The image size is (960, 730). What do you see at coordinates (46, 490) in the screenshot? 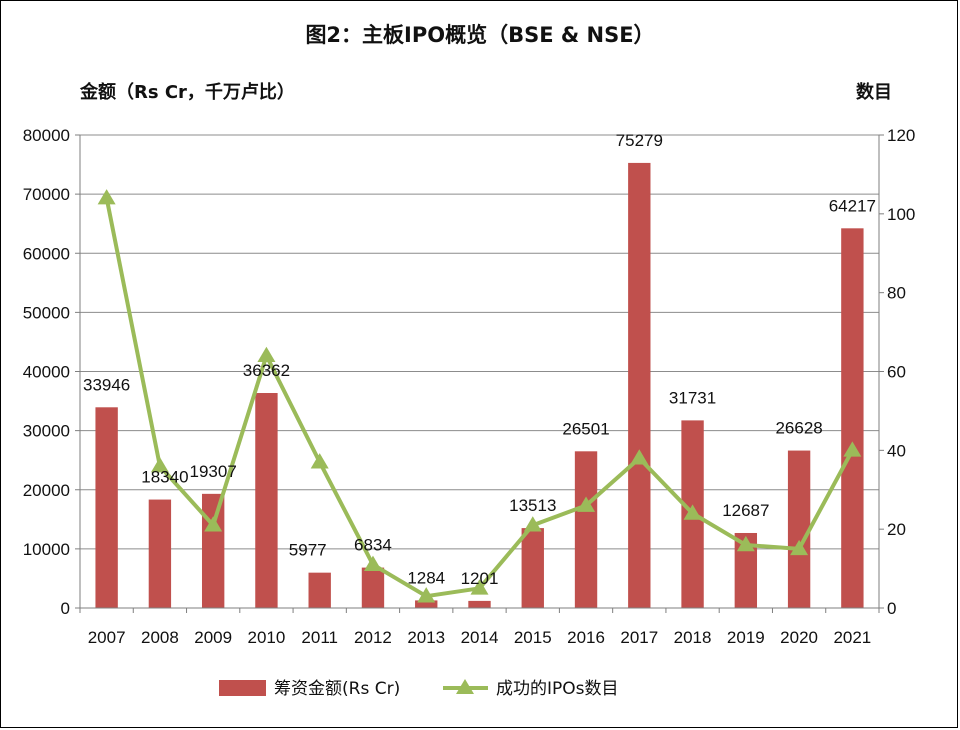
I see `y-tick-label: 20000` at bounding box center [46, 490].